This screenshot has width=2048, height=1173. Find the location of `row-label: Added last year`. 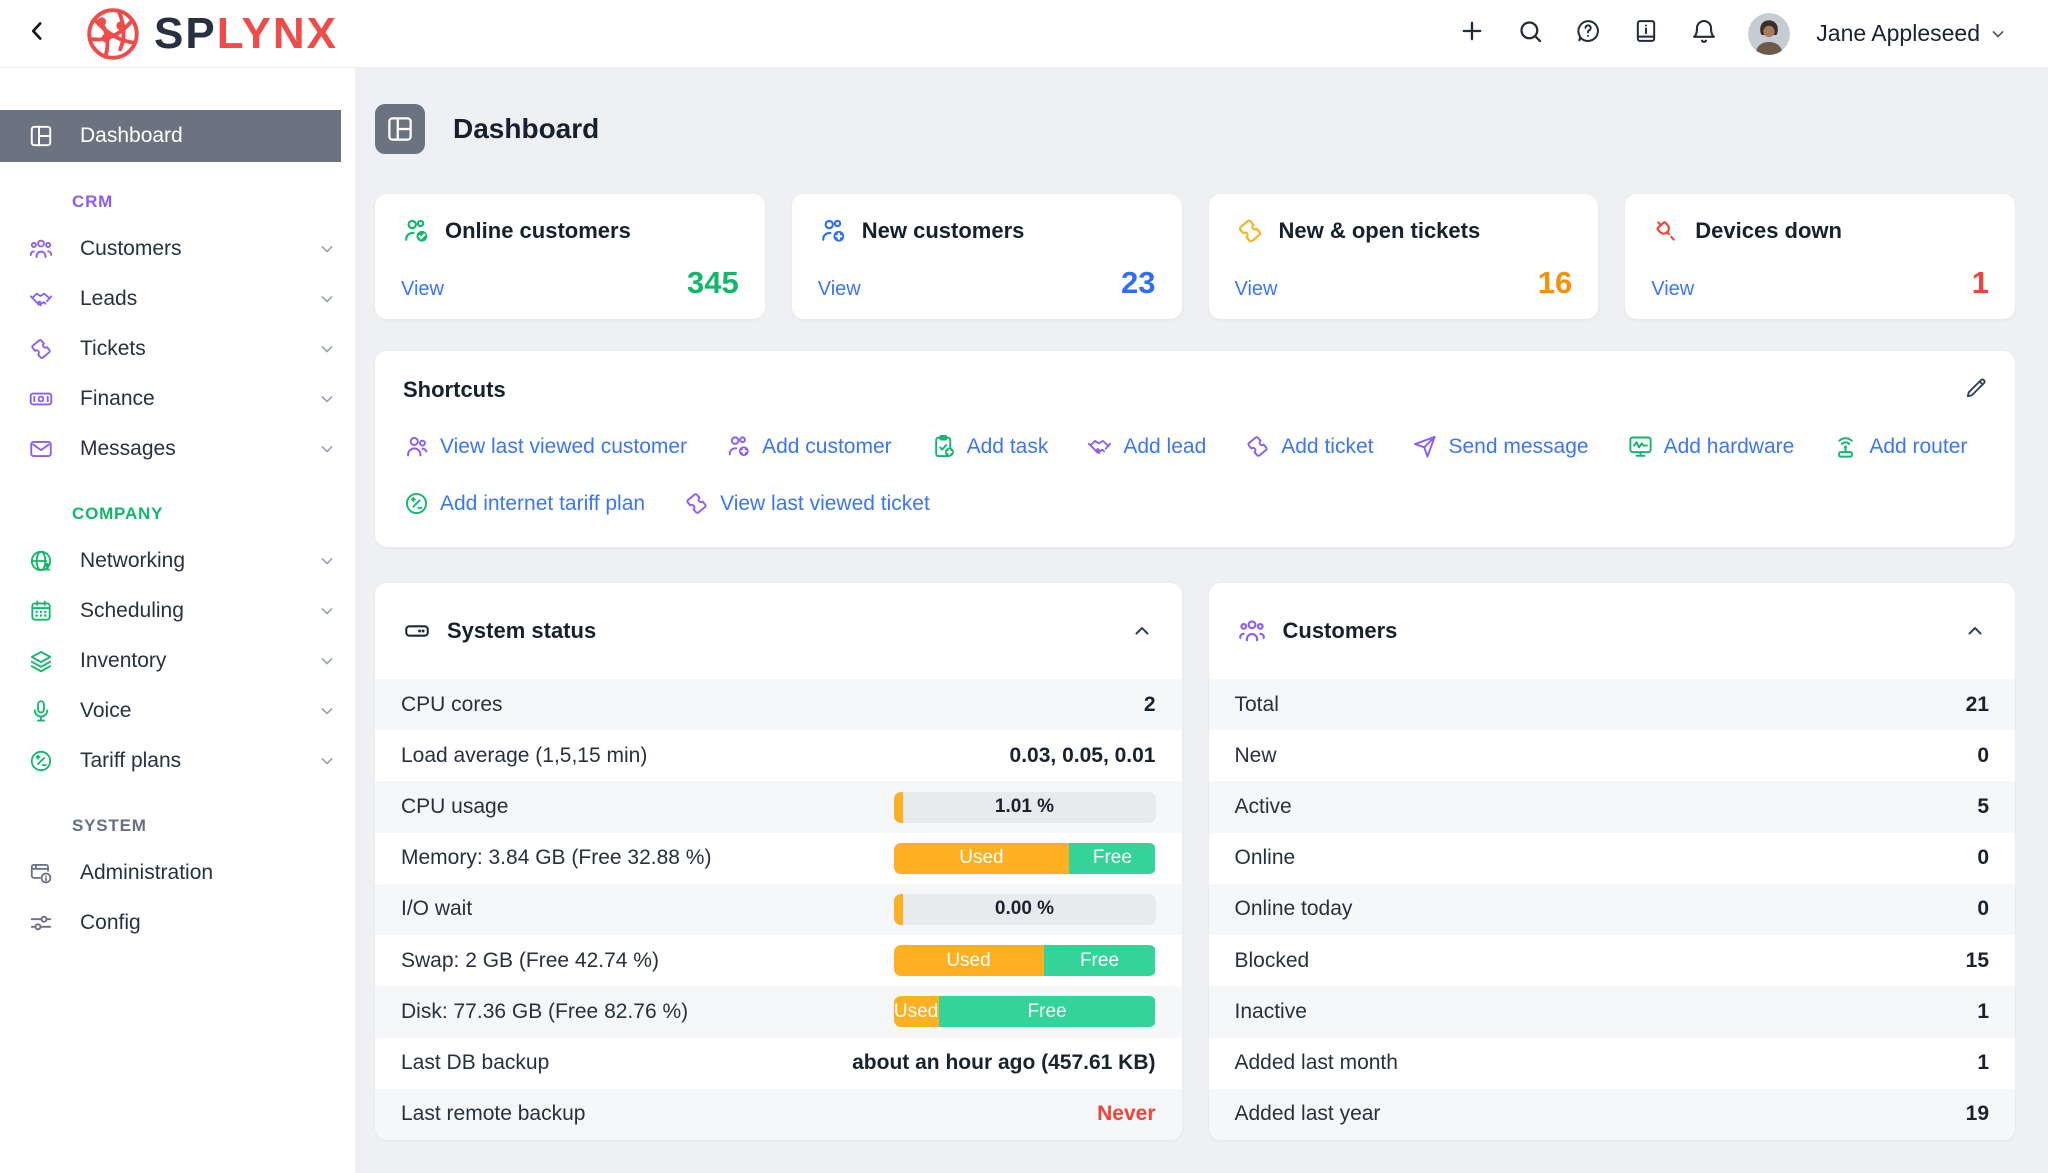

row-label: Added last year is located at coordinates (1307, 1114).